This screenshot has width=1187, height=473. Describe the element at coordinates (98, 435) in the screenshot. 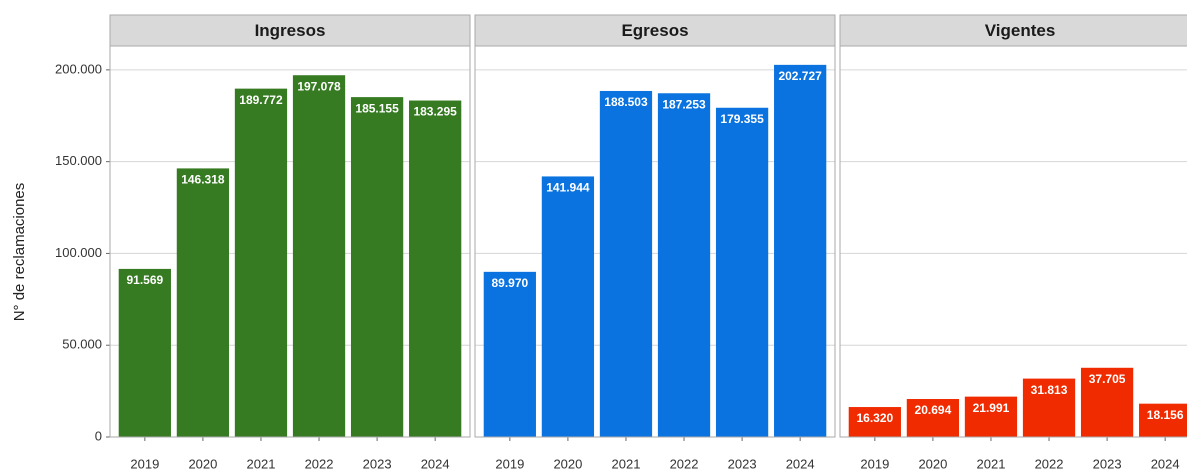

I see `y-tick-label: 0` at that location.